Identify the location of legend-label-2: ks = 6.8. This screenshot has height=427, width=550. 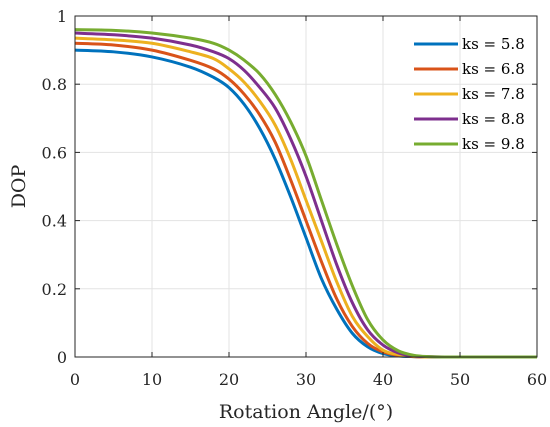
(493, 69).